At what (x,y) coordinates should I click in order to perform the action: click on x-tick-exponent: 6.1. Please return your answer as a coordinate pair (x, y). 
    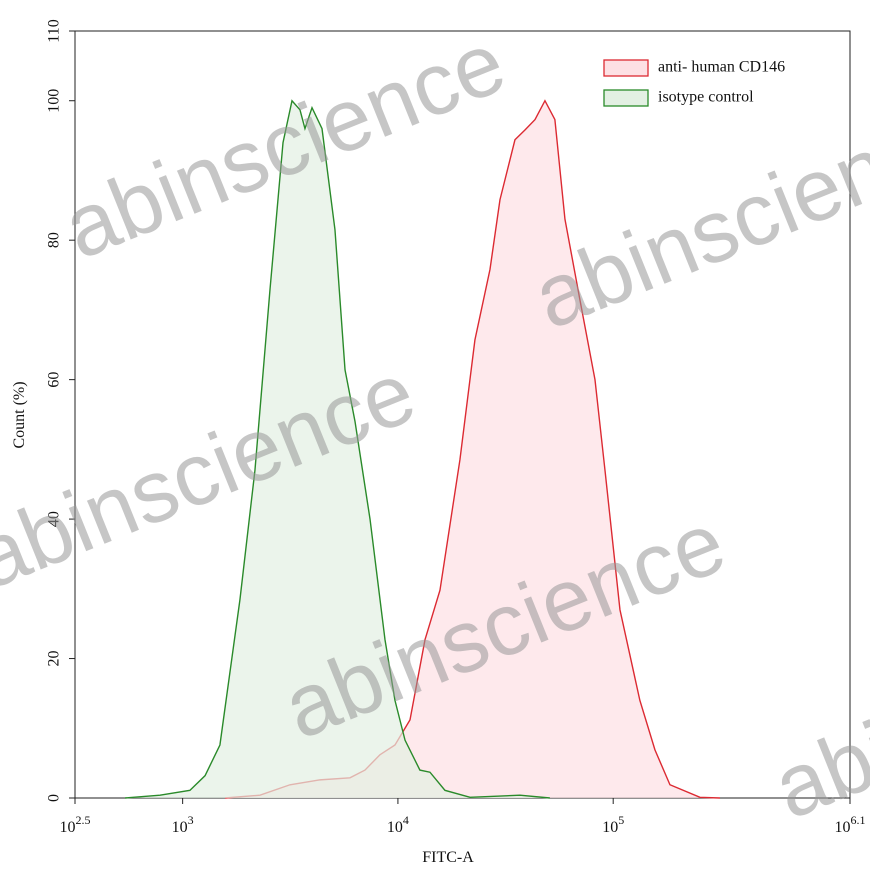
    Looking at the image, I should click on (858, 820).